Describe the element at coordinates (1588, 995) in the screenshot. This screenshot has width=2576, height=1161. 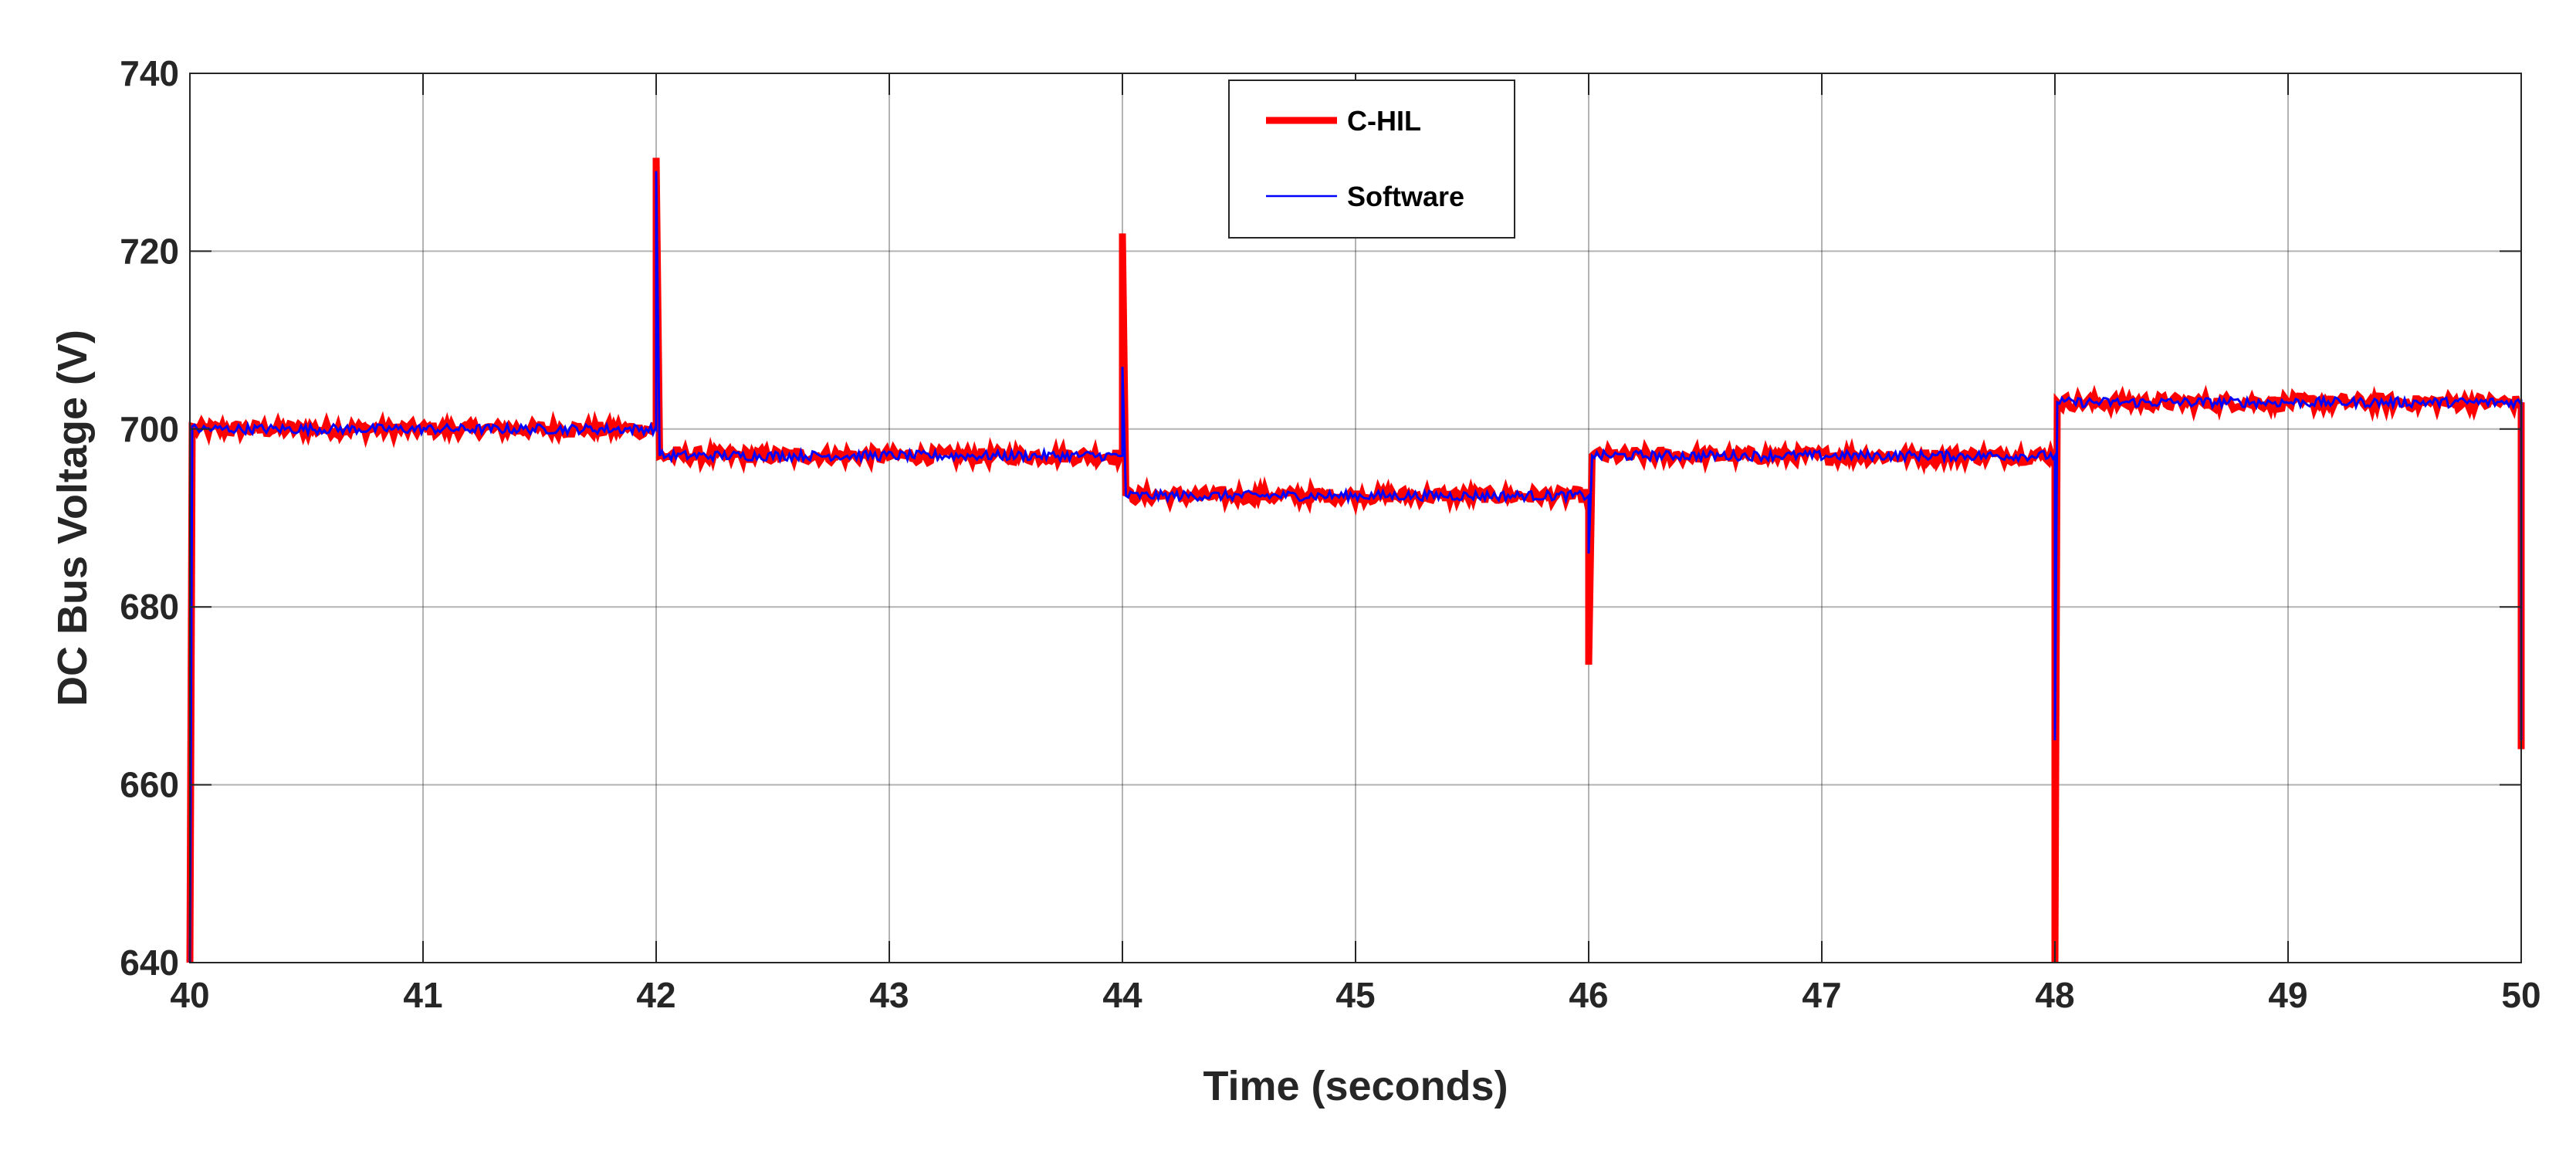
I see `x-tick-label: 46` at that location.